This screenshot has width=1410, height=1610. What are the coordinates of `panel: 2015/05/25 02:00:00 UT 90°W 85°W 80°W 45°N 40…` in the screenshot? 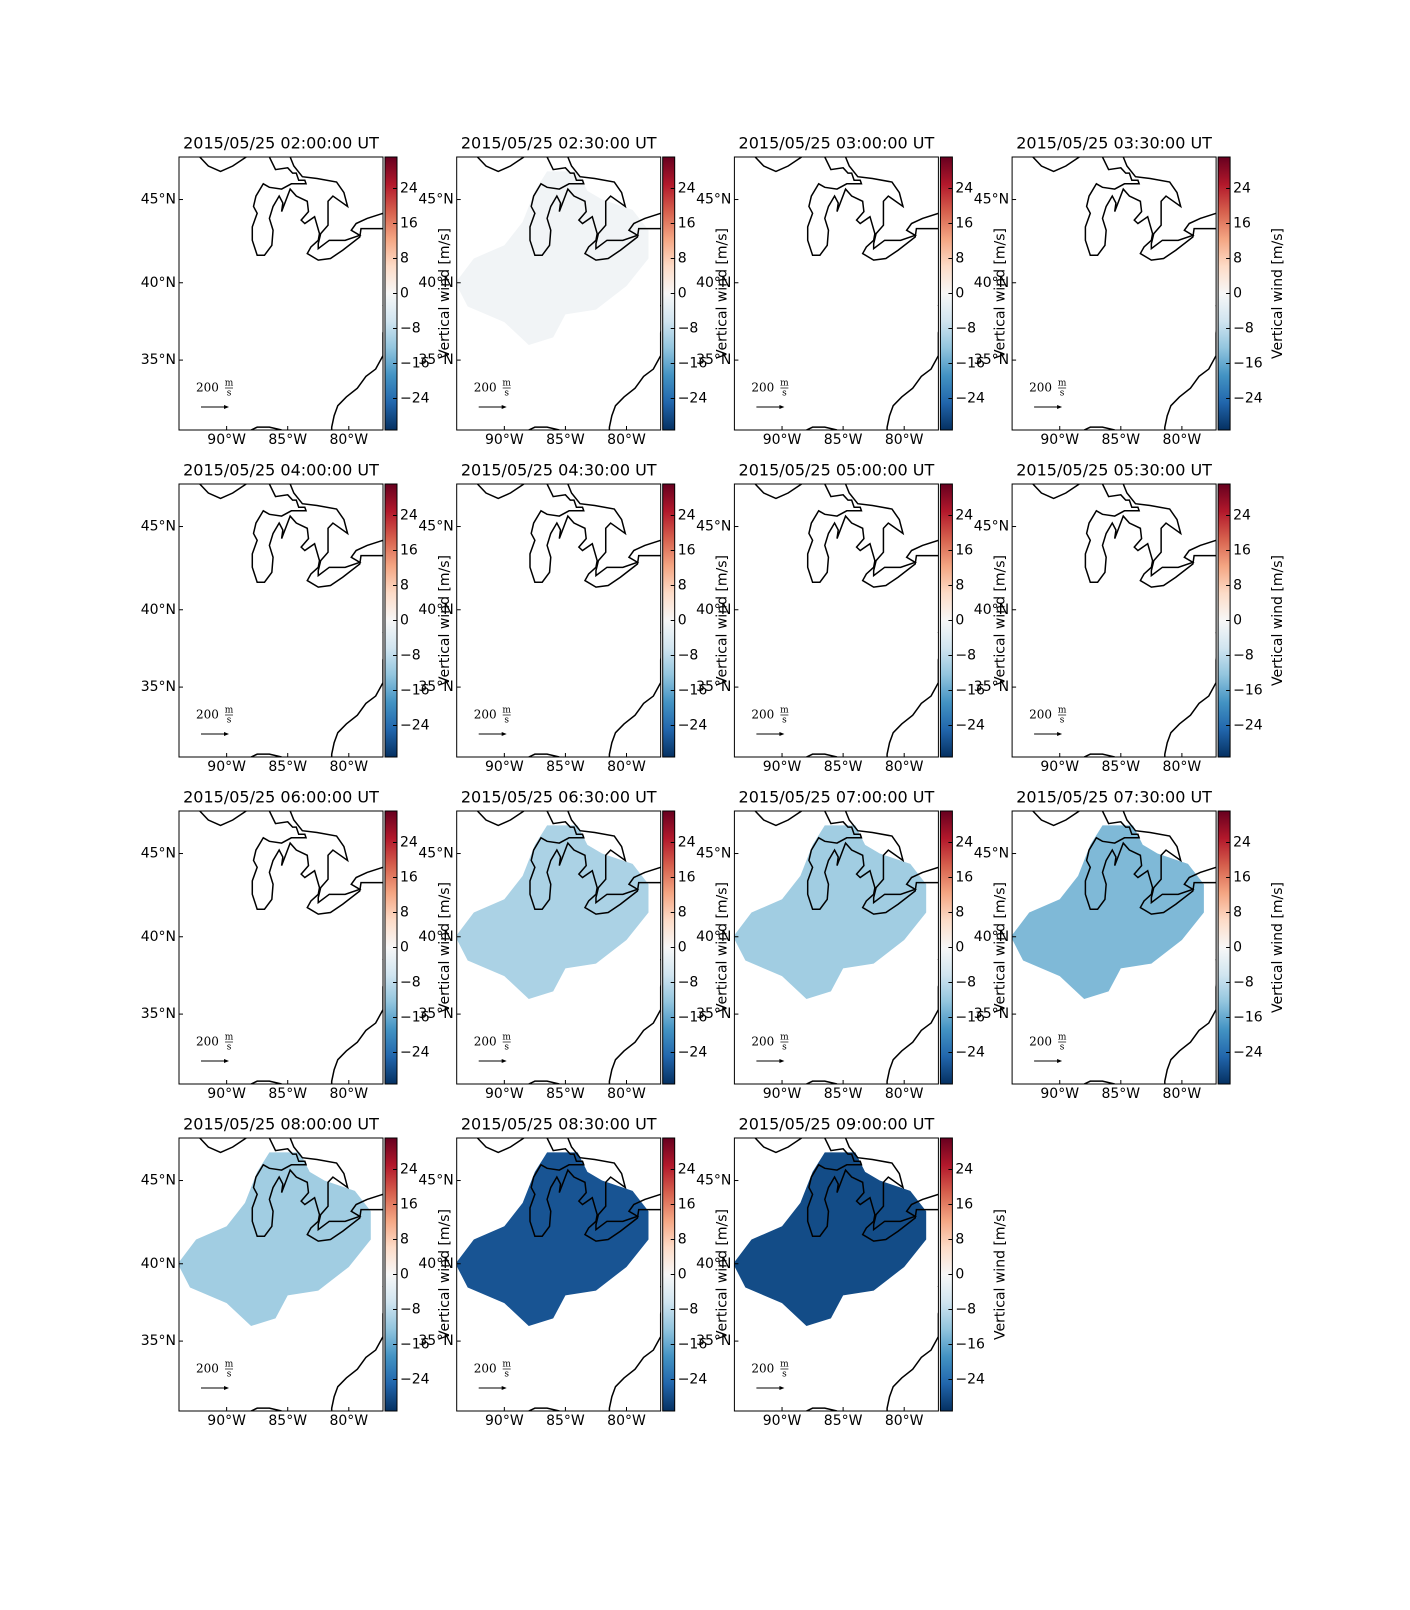 It's located at (297, 291).